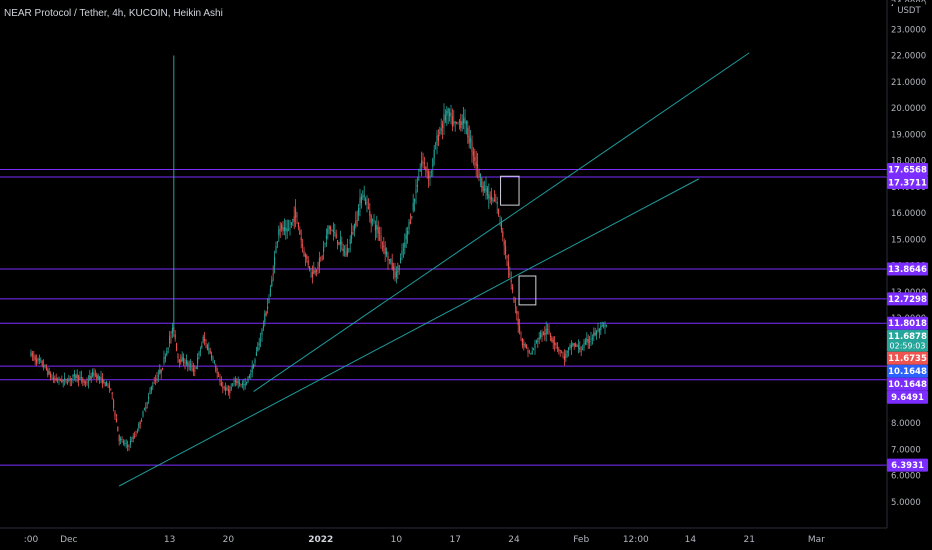 Image resolution: width=932 pixels, height=550 pixels. Describe the element at coordinates (907, 372) in the screenshot. I see `price-tag-label: 10.1648` at that location.